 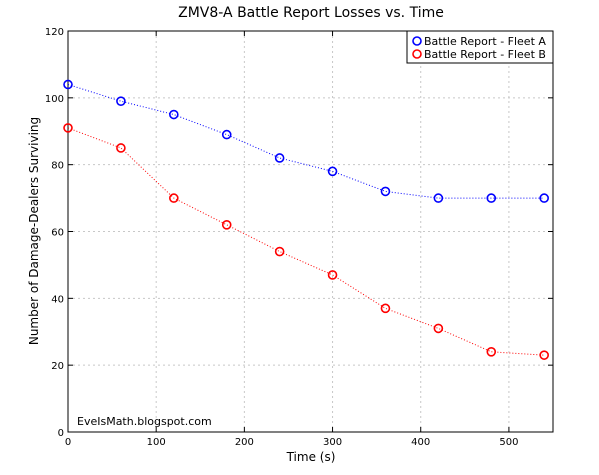 What do you see at coordinates (68, 442) in the screenshot?
I see `x-tick-label: 0` at bounding box center [68, 442].